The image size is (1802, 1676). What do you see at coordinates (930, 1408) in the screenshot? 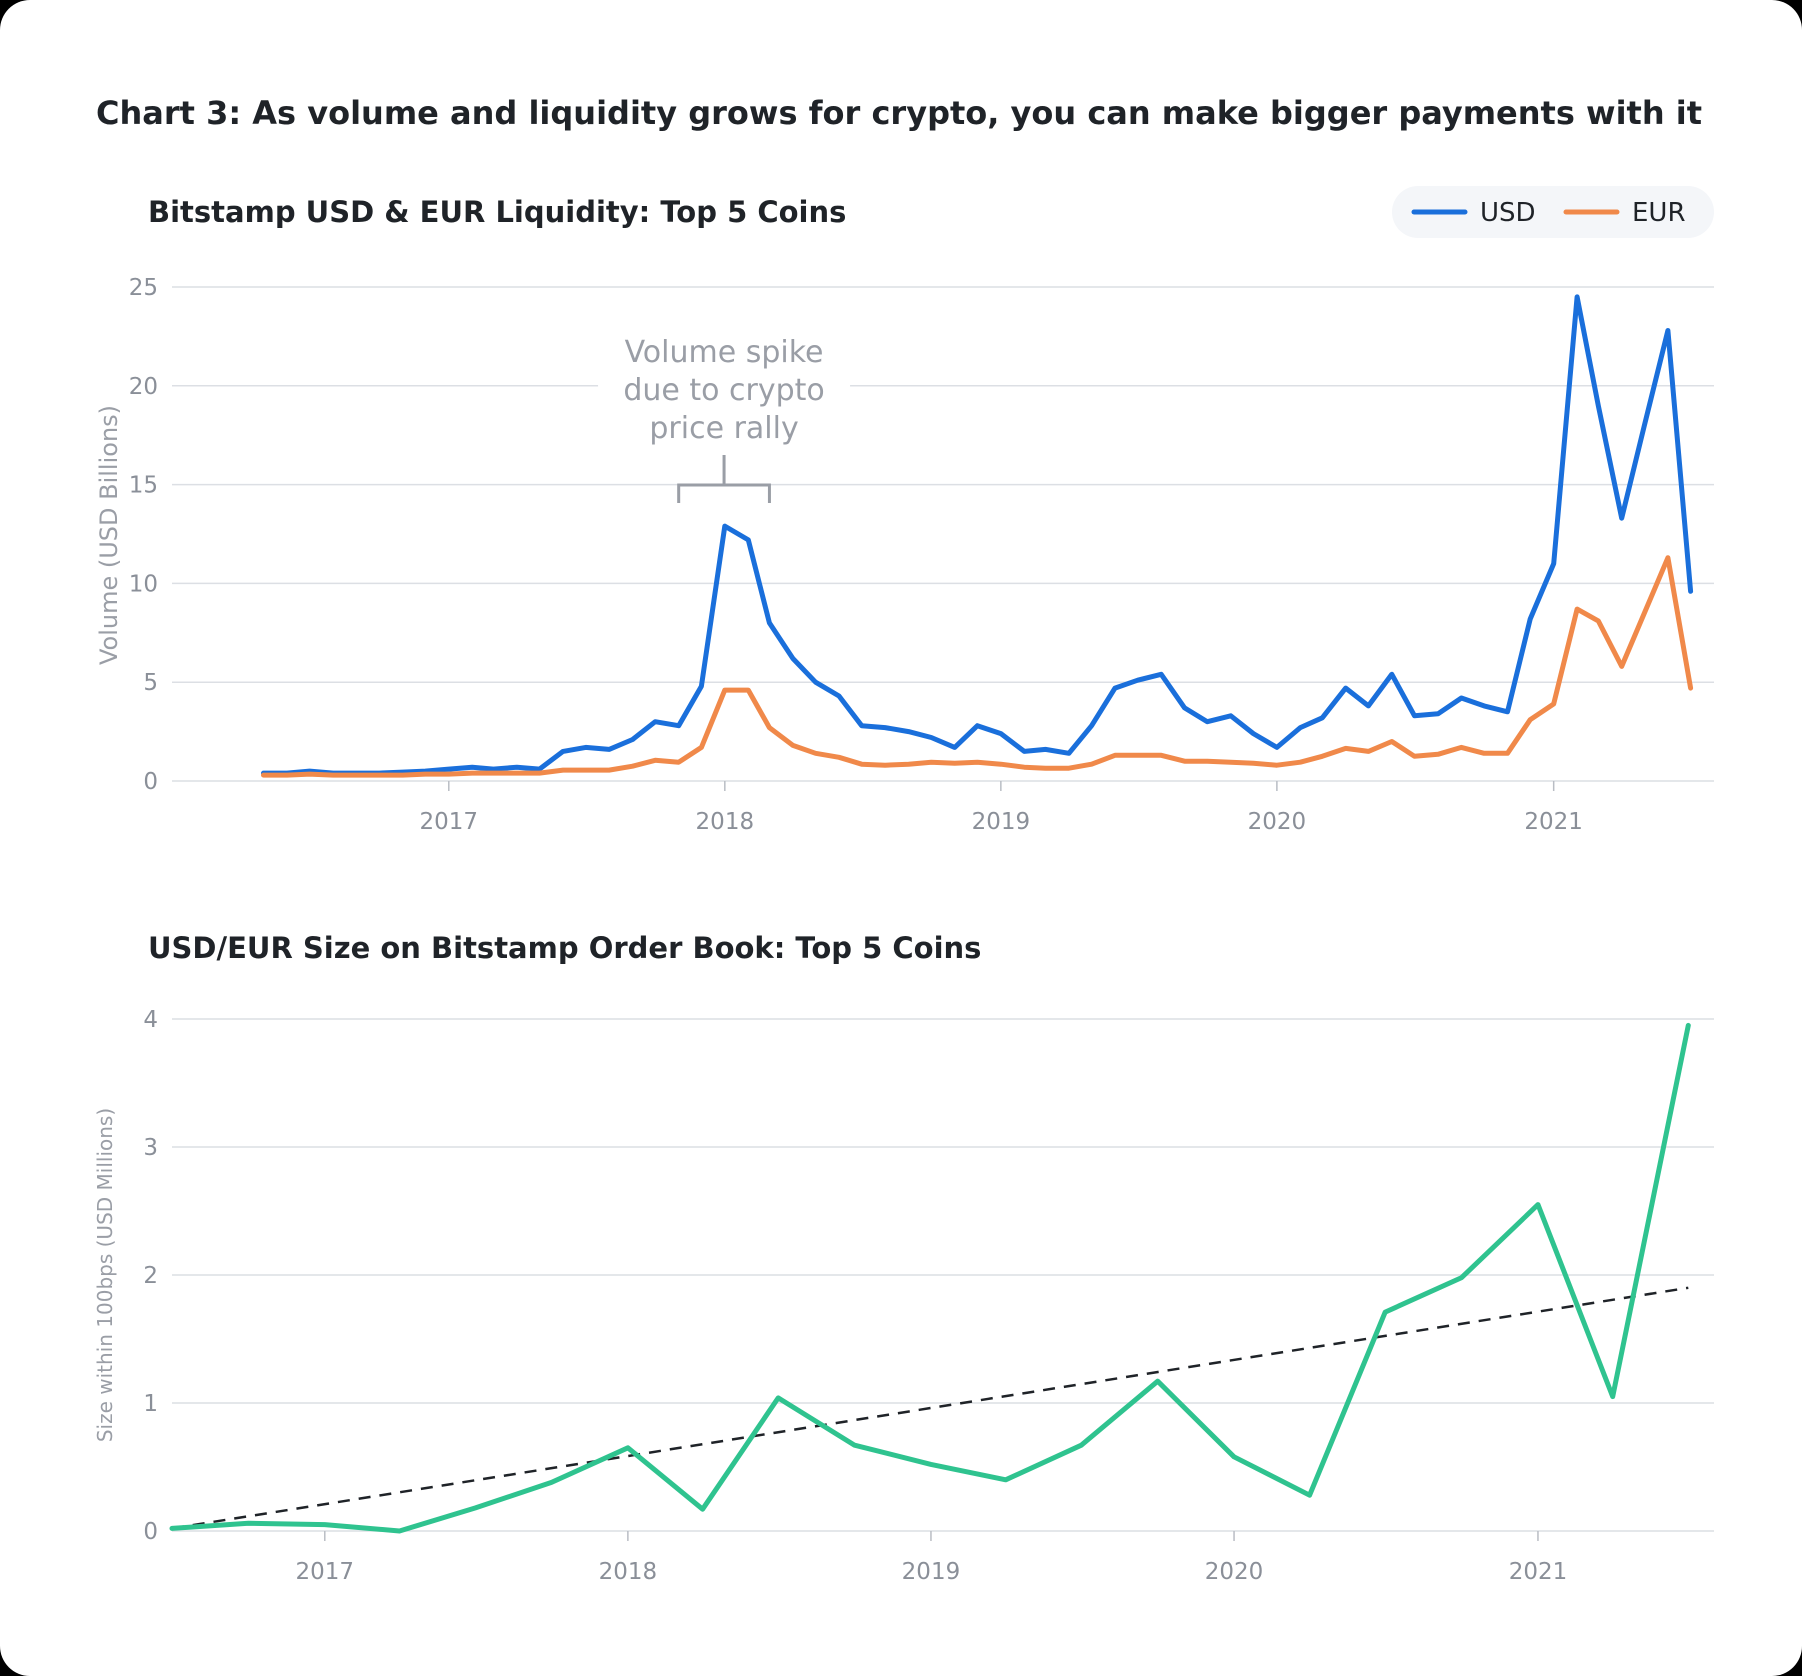
I see `order-book-chart-trend-line` at bounding box center [930, 1408].